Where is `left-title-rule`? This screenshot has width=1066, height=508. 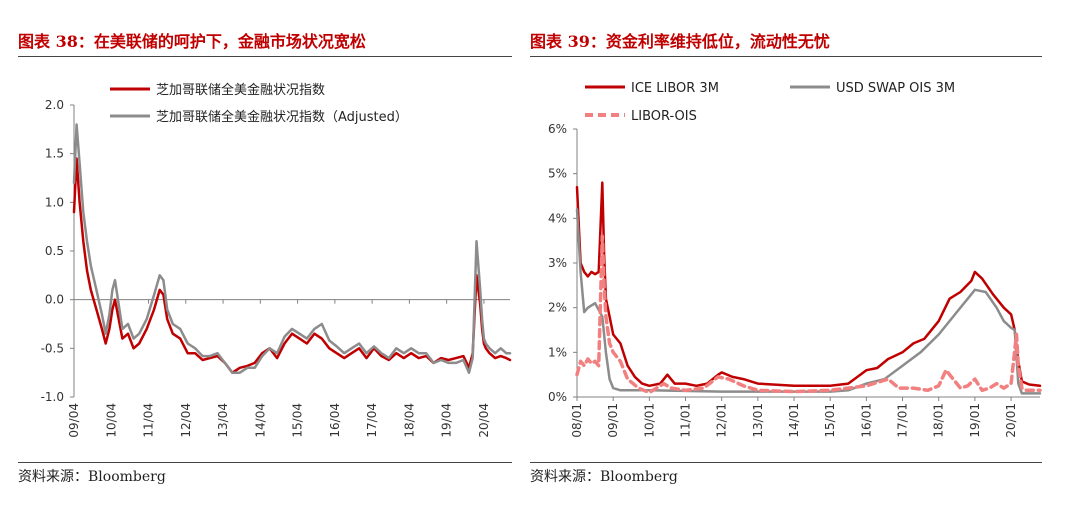 left-title-rule is located at coordinates (265, 56).